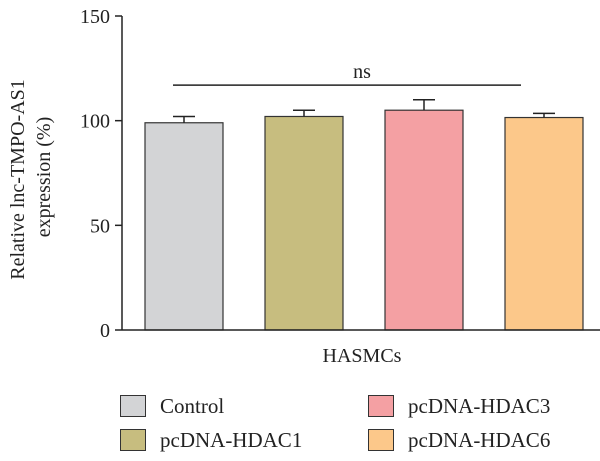 The height and width of the screenshot is (461, 600). I want to click on legend-swatch-hdac3, so click(381, 406).